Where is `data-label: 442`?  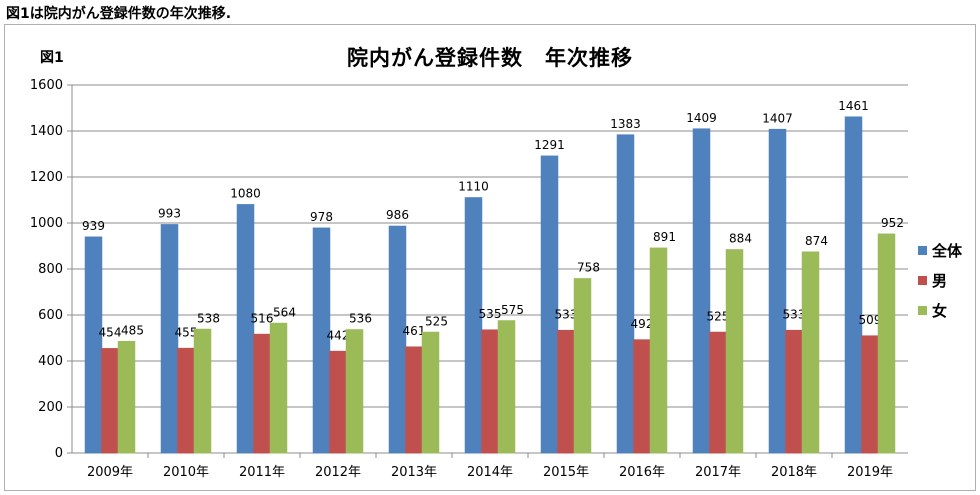
data-label: 442 is located at coordinates (338, 335).